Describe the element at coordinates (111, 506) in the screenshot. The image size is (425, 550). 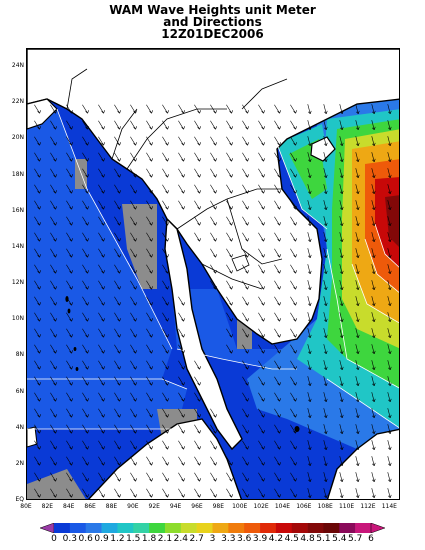
I see `longitude-tick-label: 88E` at that location.